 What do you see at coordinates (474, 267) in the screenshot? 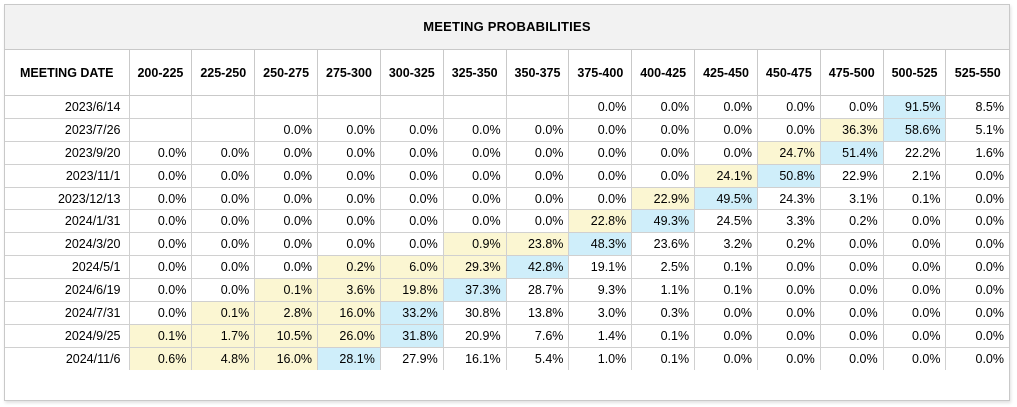
I see `probability-cell: 29.3%` at bounding box center [474, 267].